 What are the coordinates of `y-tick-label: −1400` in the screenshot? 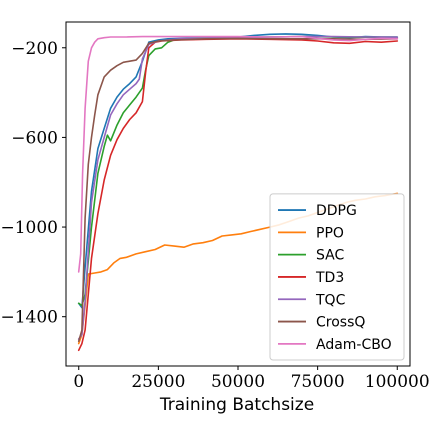 It's located at (29, 318).